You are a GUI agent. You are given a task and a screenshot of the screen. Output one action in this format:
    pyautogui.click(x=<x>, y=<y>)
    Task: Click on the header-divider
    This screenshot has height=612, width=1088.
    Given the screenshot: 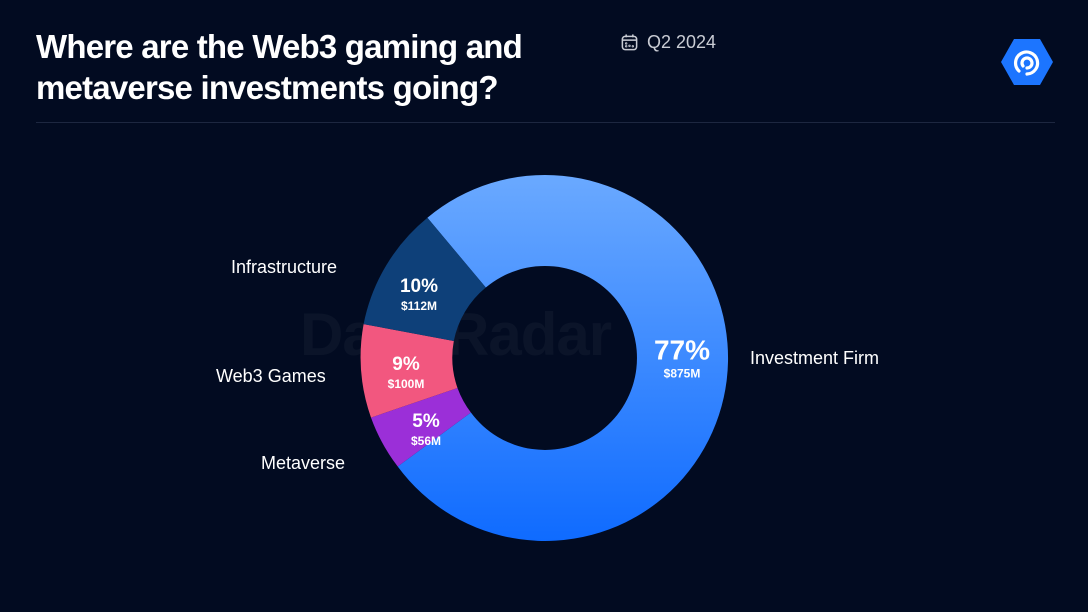 What is the action you would take?
    pyautogui.click(x=545, y=122)
    